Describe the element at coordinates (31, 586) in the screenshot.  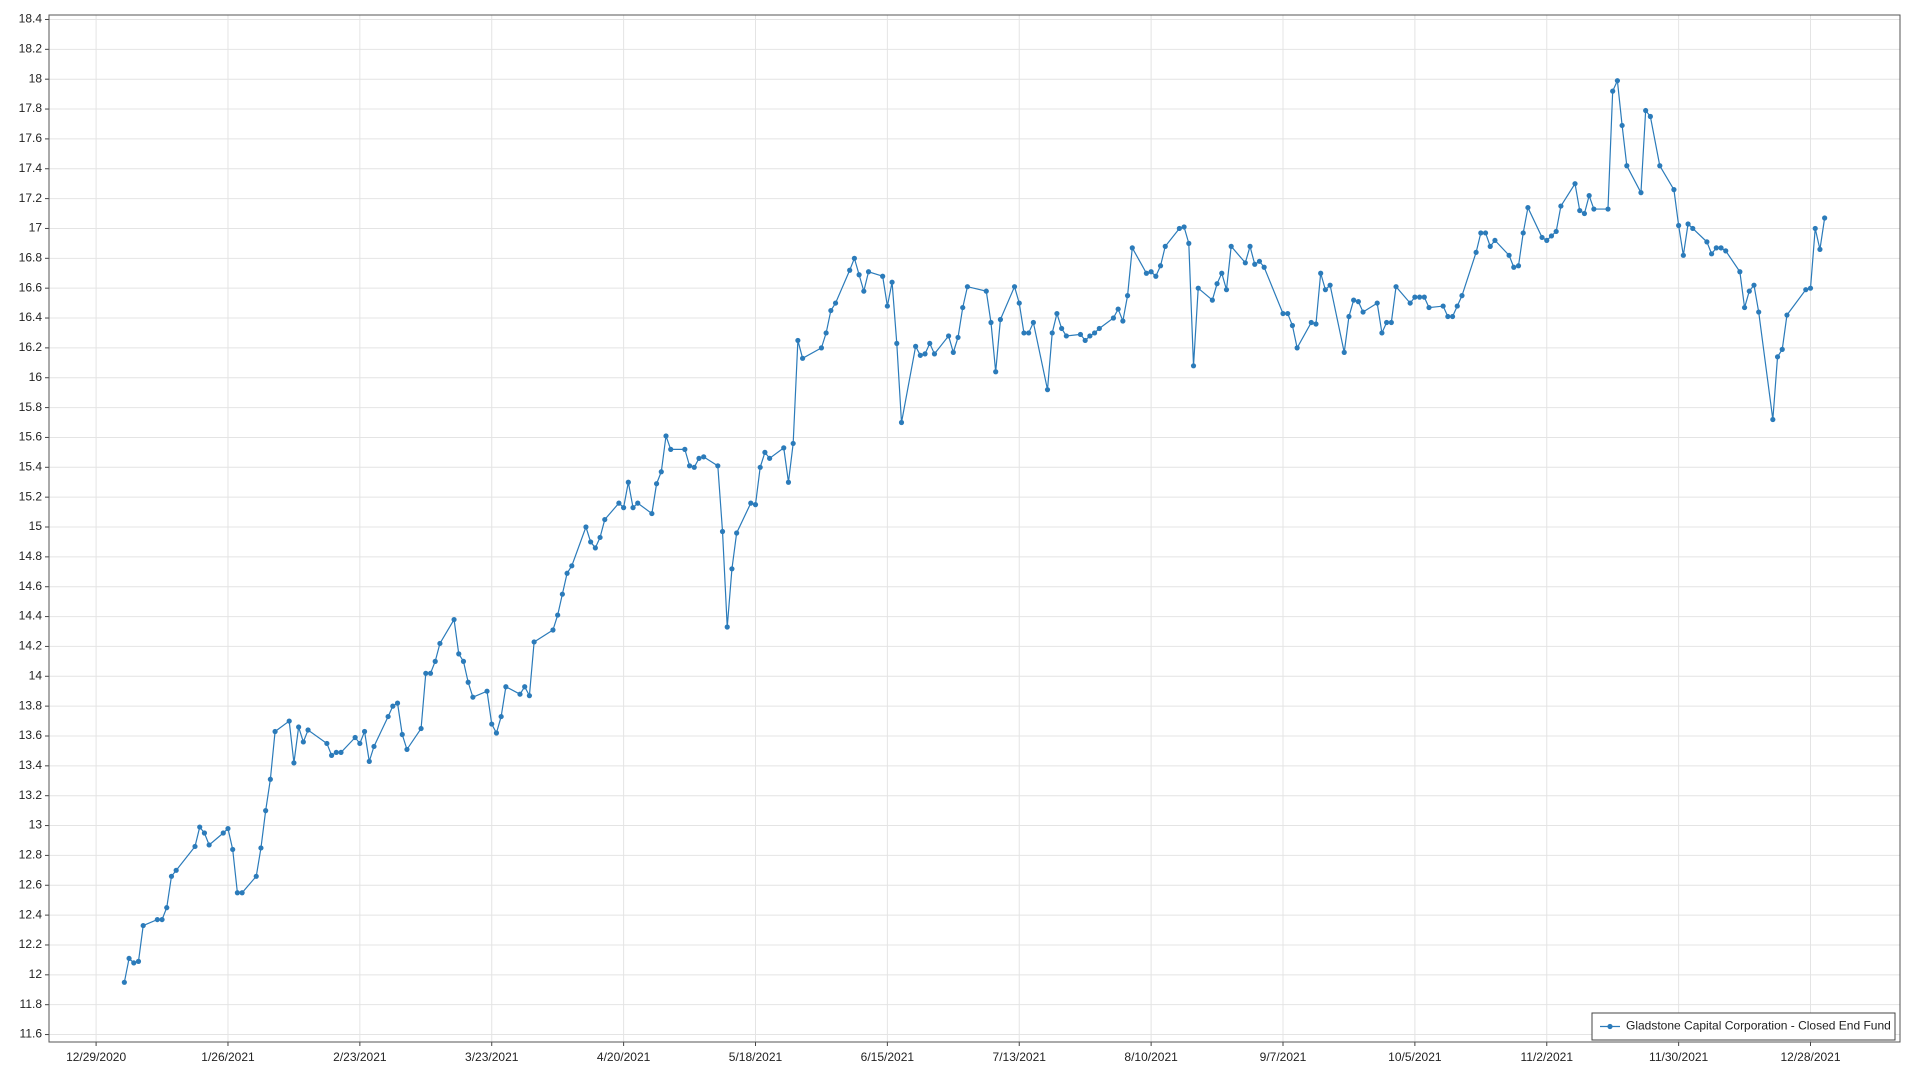
I see `y-tick-label: 14.6` at that location.